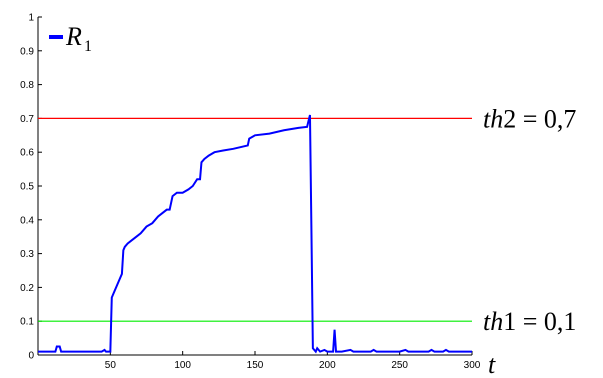 The width and height of the screenshot is (603, 378). I want to click on x-axis-label: t, so click(492, 364).